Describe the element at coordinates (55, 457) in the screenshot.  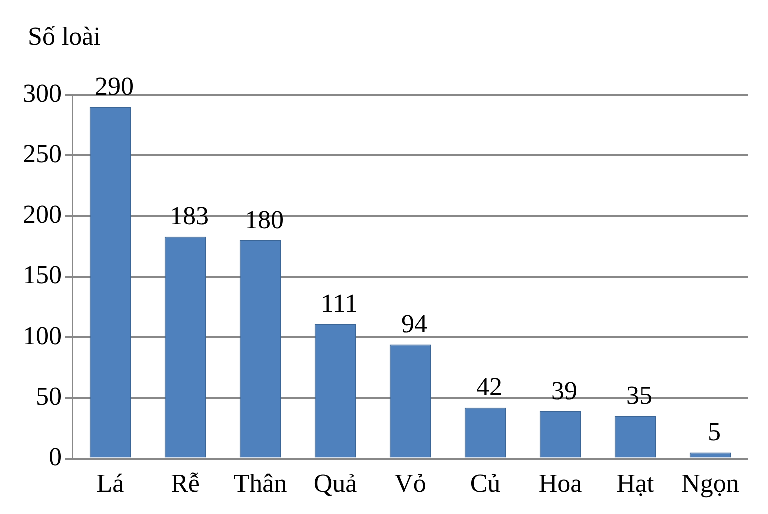
I see `y-tick-label: 0` at that location.